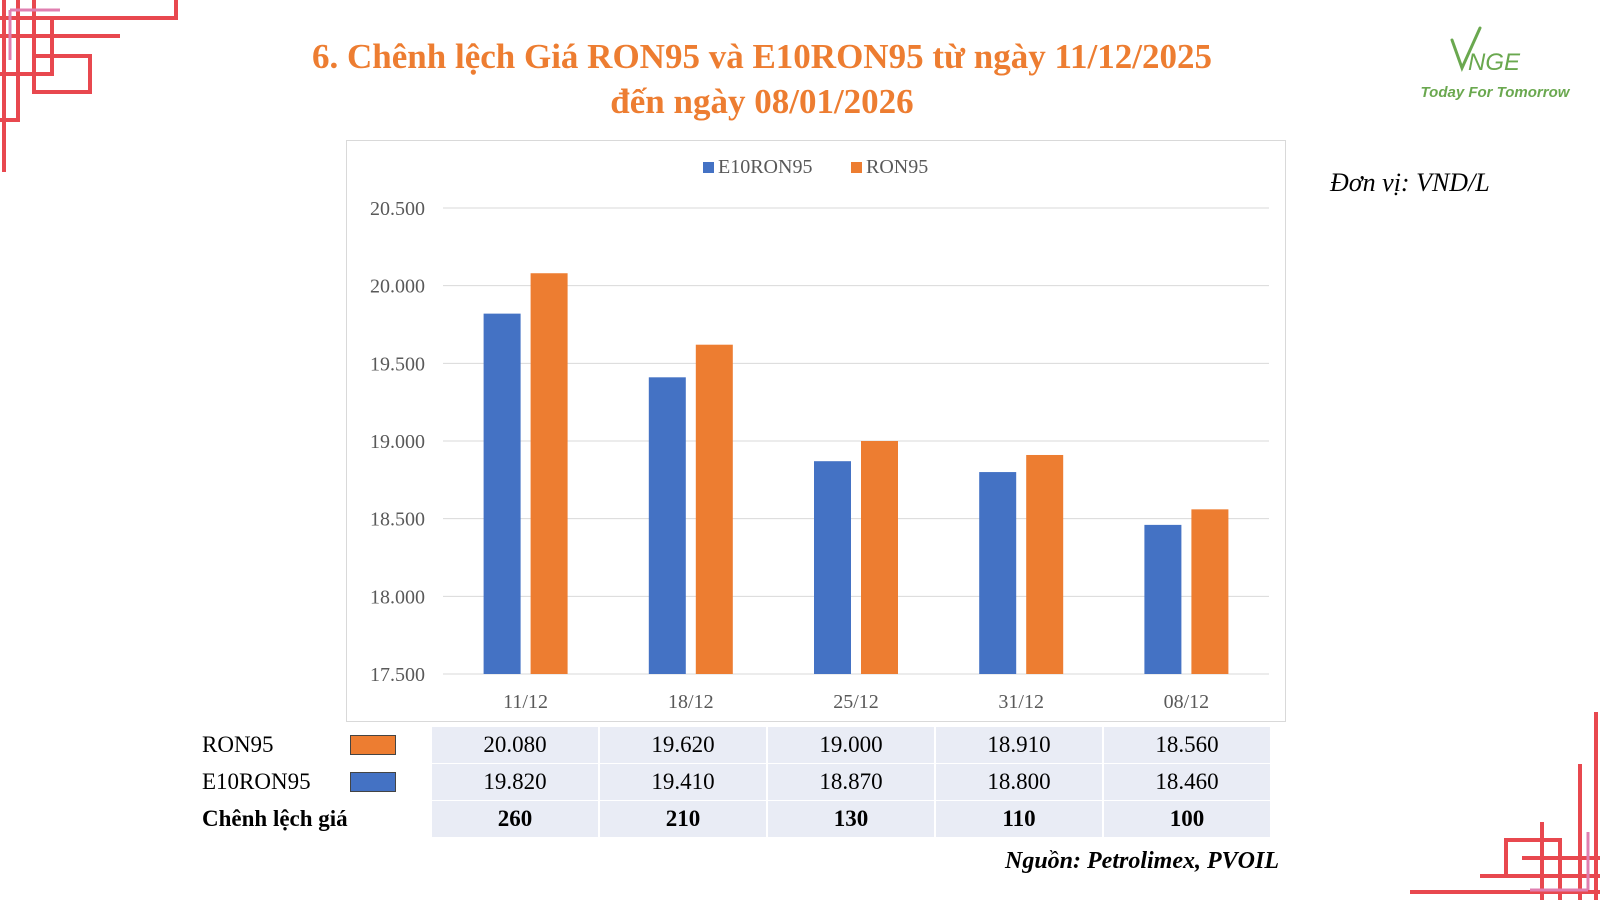 Image resolution: width=1600 pixels, height=902 pixels. I want to click on table-row-ron95: RON95 20.080 19.620 19.000 18.910 18.560, so click(737, 745).